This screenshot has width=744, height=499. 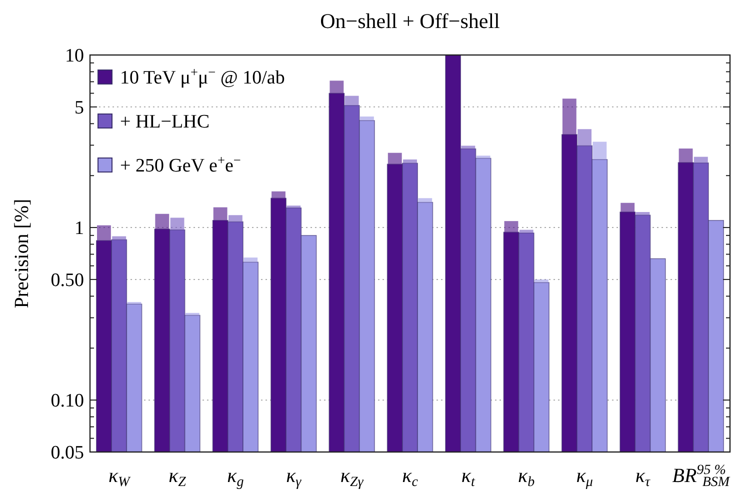 What do you see at coordinates (526, 477) in the screenshot?
I see `x-tick-label: κ$_{b}$` at bounding box center [526, 477].